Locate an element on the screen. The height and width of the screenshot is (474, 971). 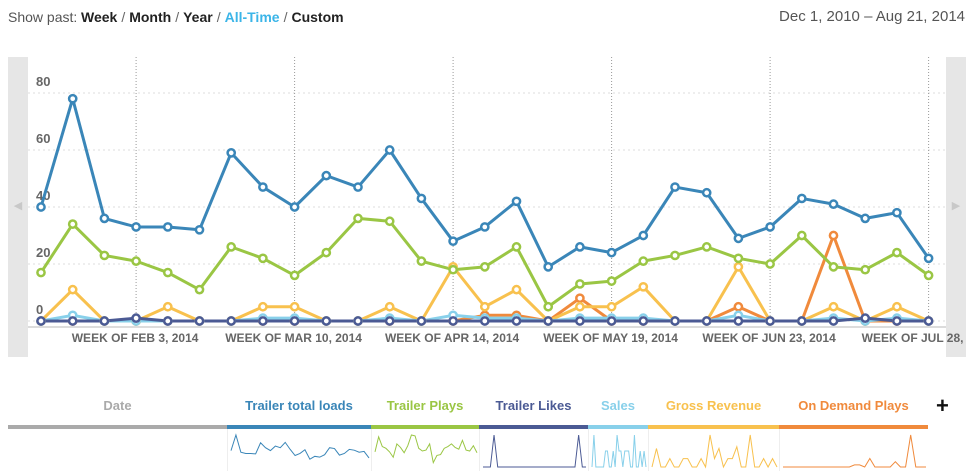
legend-item-gross-revenue: Gross Revenue is located at coordinates (713, 433).